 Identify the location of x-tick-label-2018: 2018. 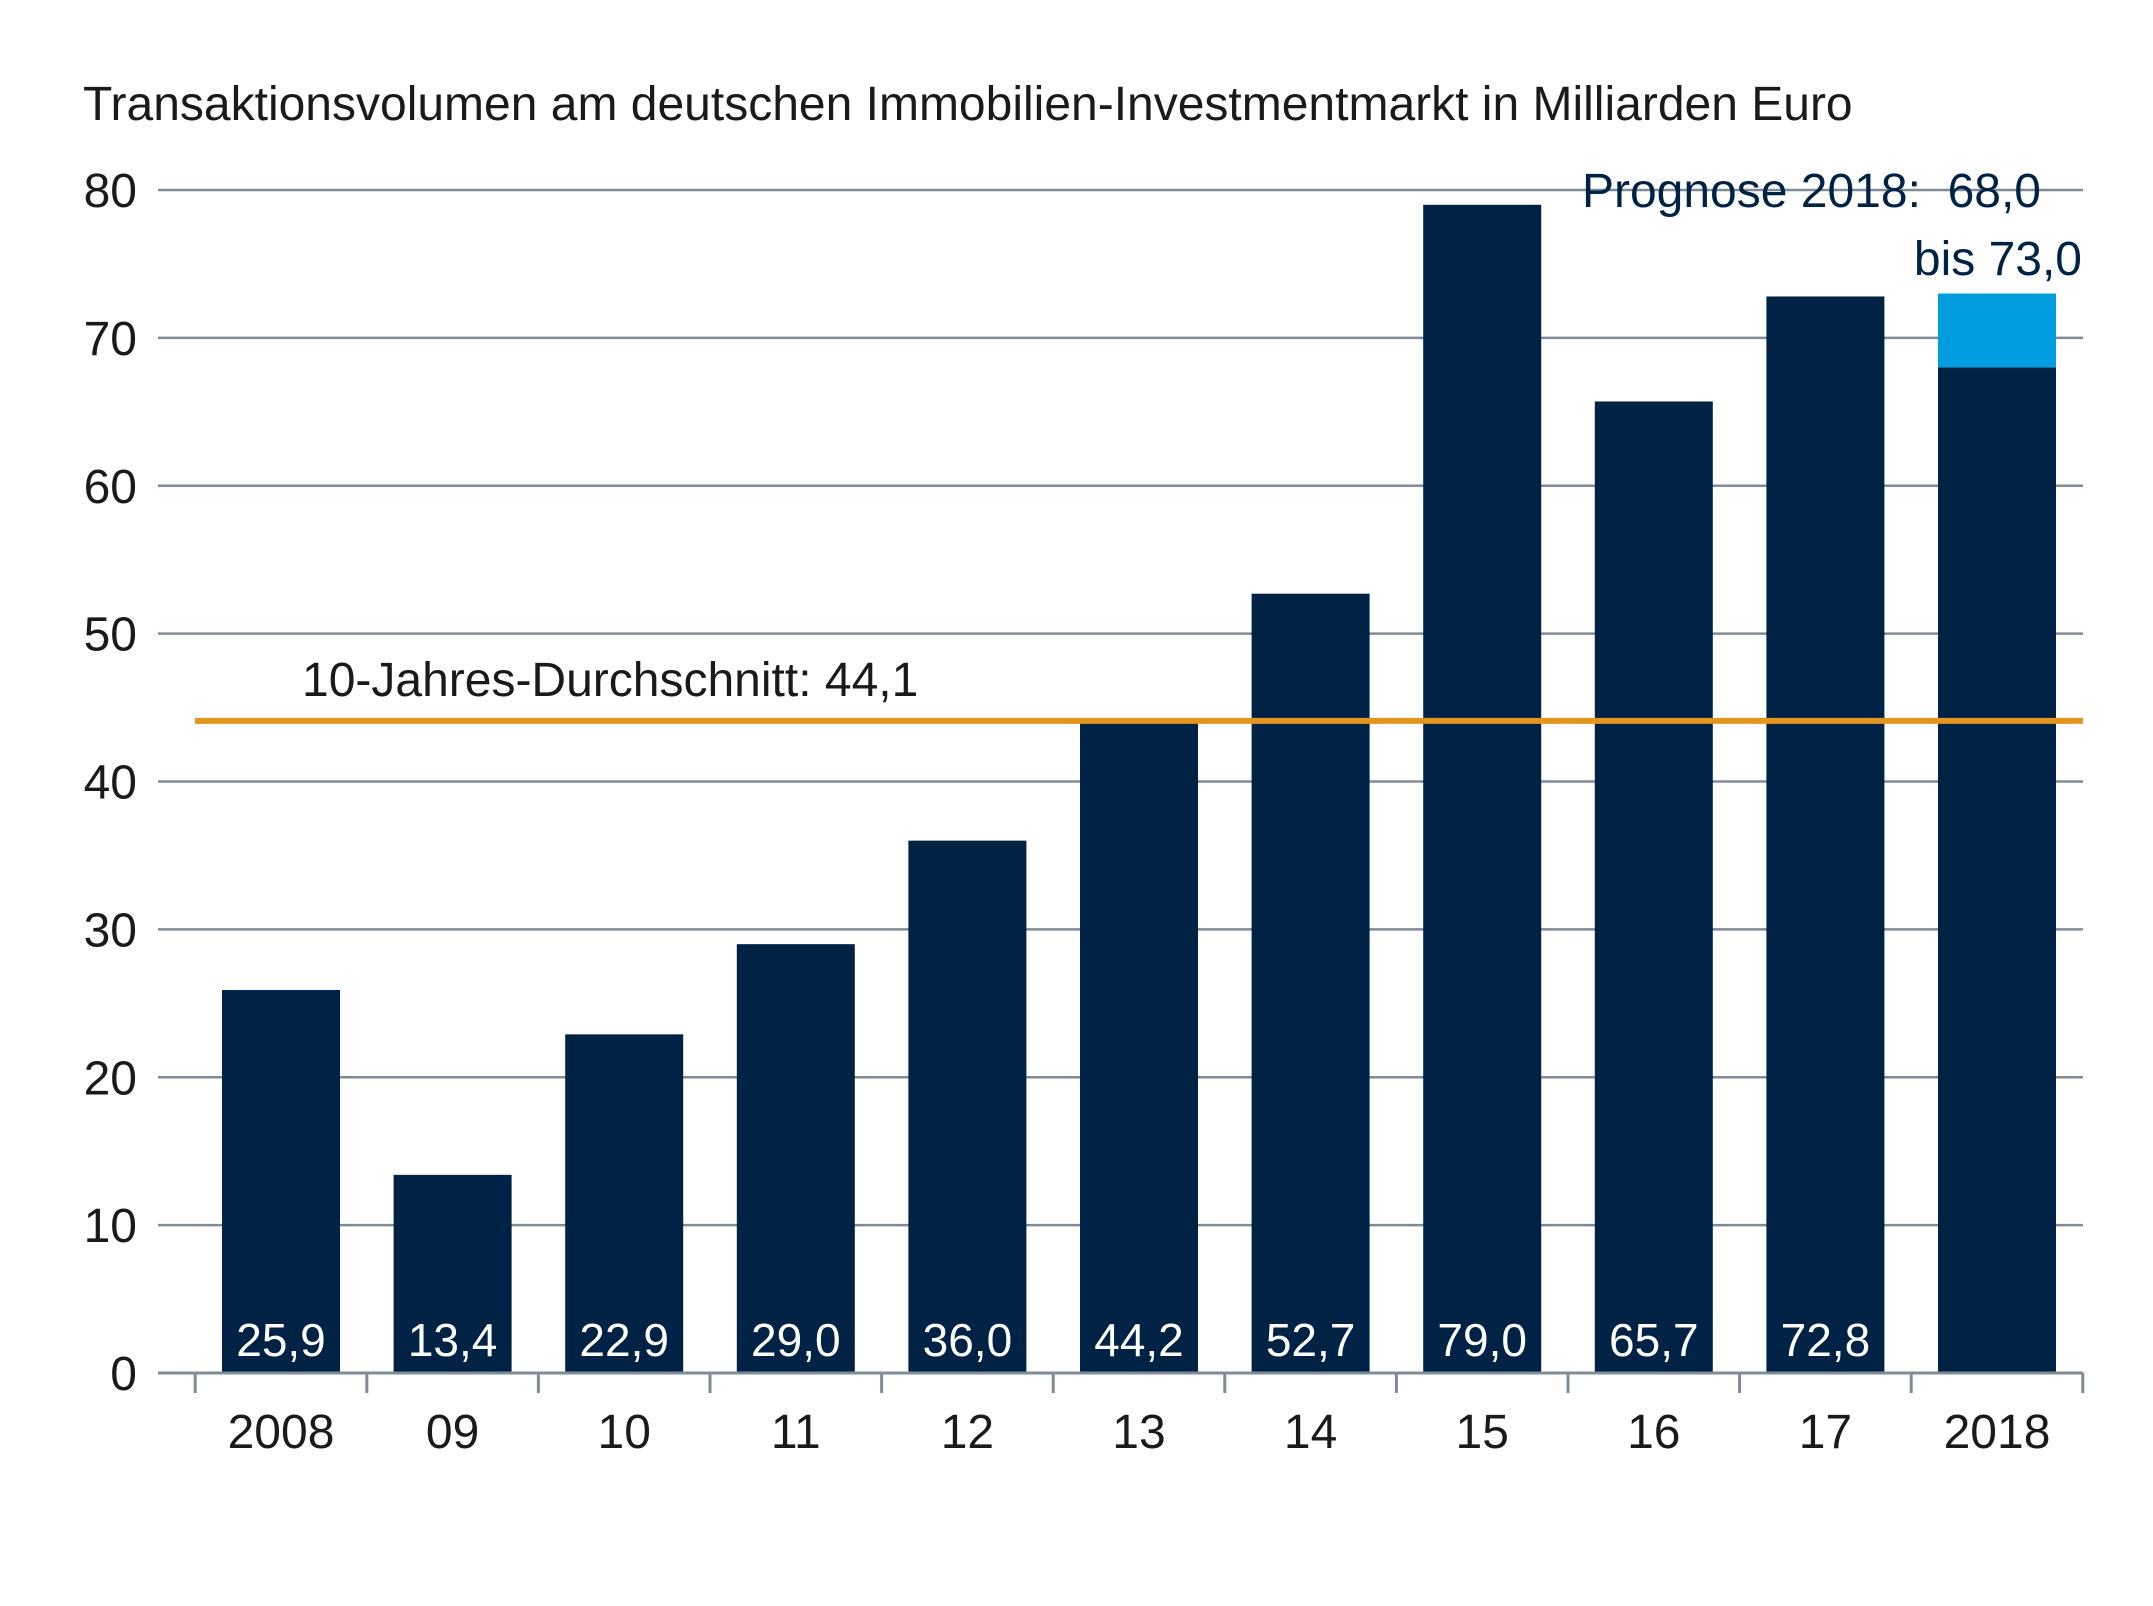
(1997, 1432).